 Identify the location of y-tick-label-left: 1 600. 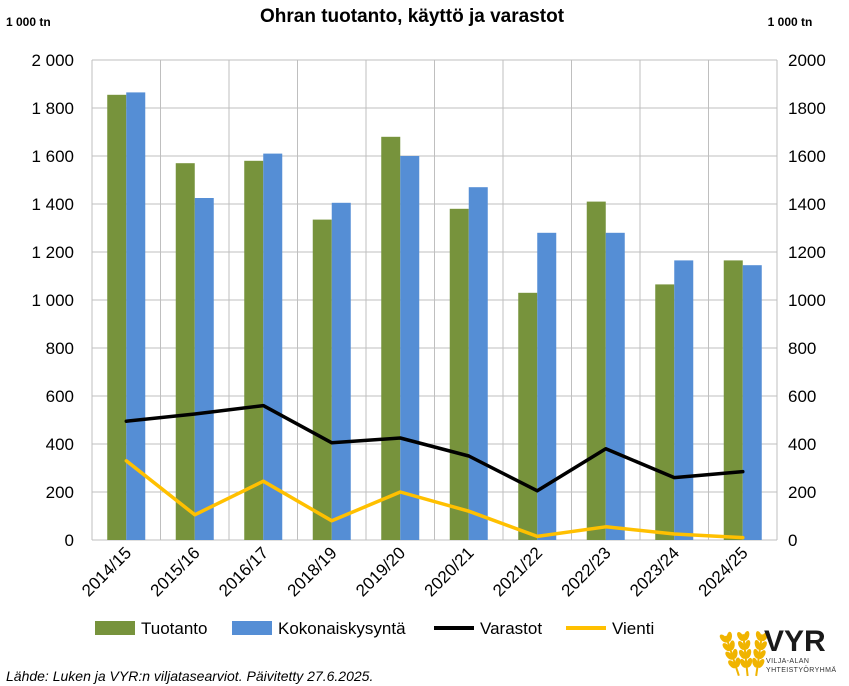
(52, 156).